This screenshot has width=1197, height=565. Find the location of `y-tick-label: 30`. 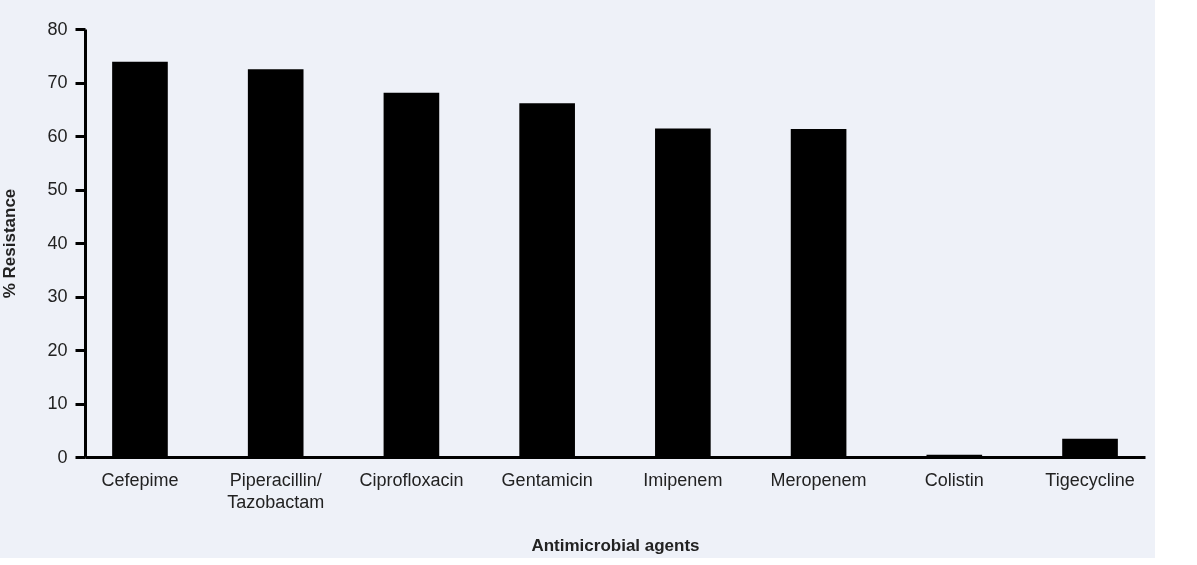

y-tick-label: 30 is located at coordinates (57, 296).